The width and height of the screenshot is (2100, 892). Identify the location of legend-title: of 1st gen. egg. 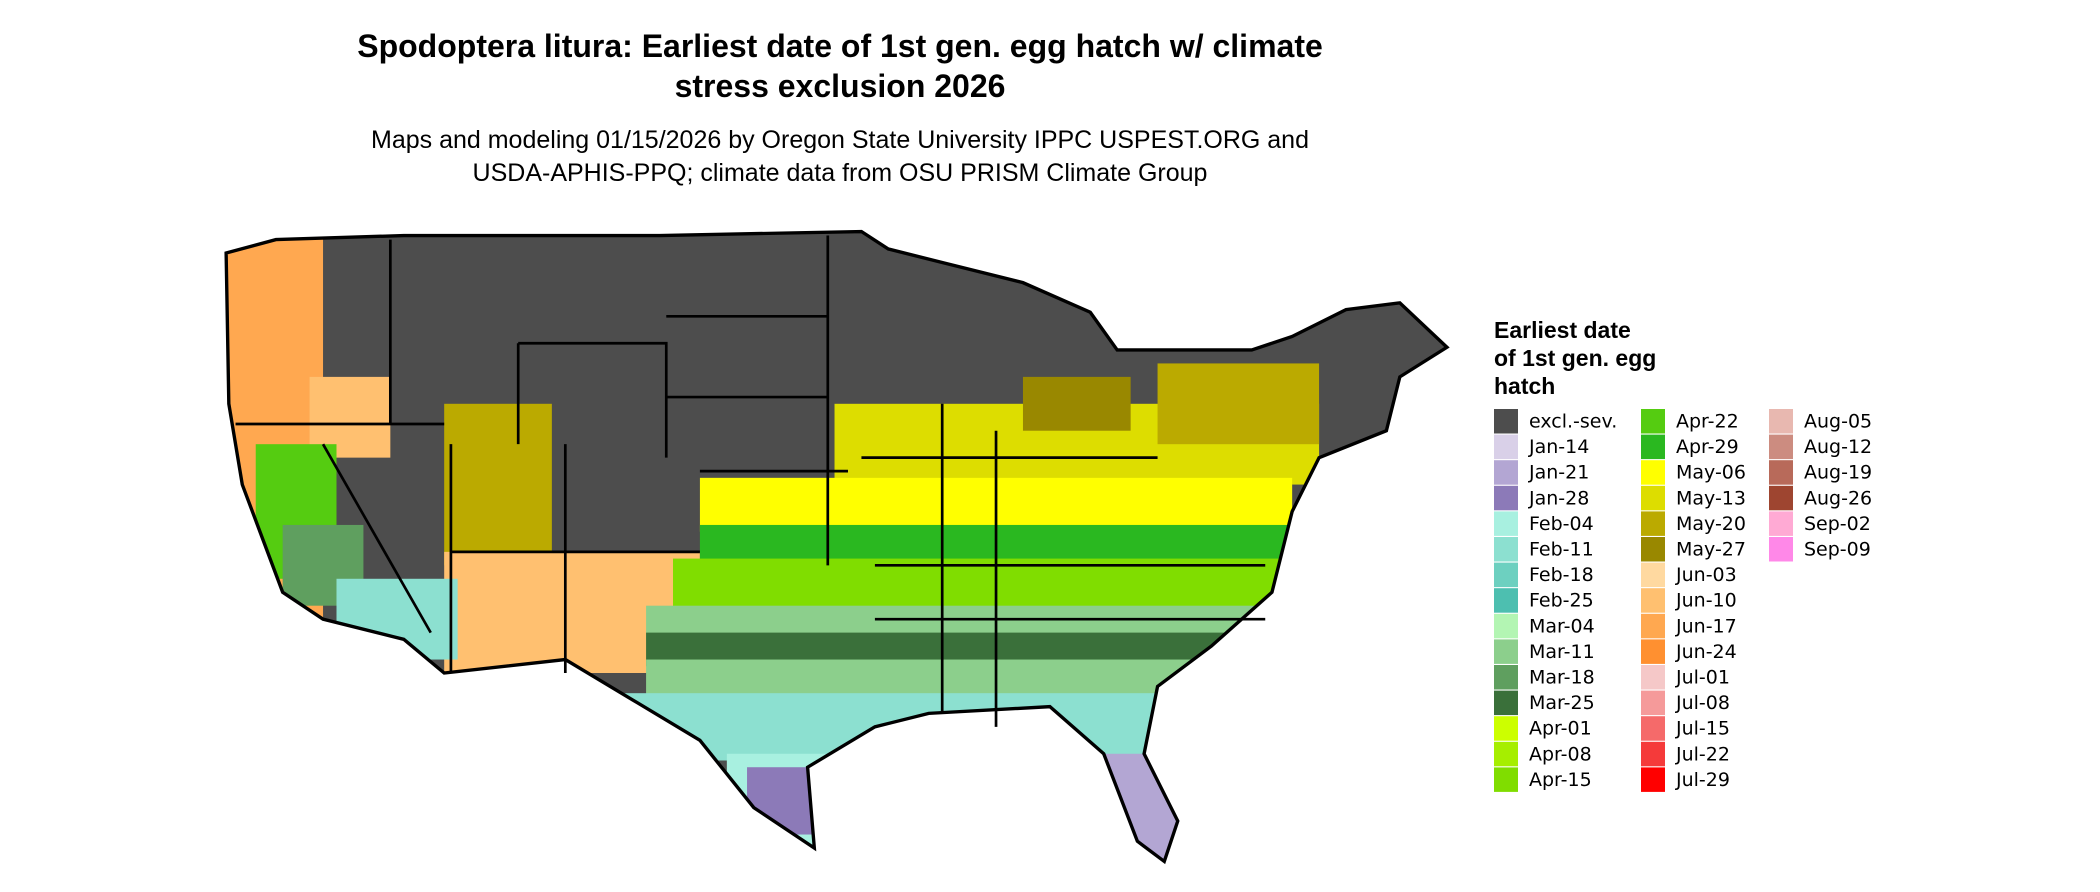
(1575, 358).